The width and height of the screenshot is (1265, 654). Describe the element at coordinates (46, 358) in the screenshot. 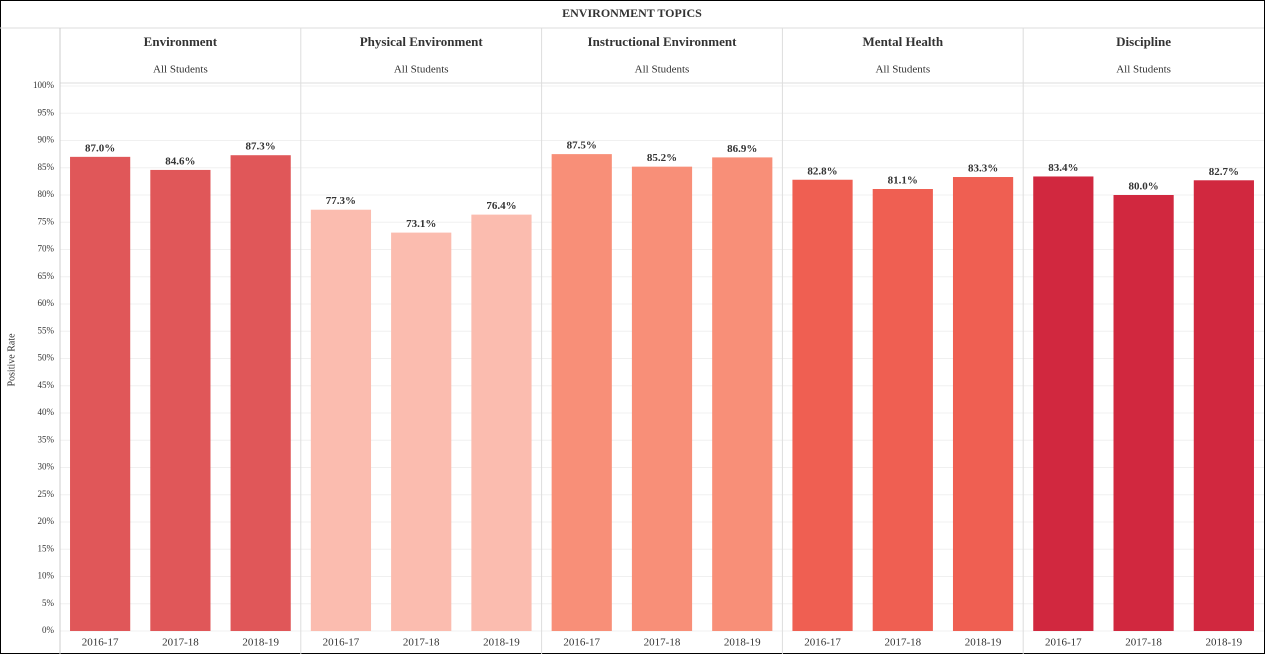

I see `y-tick-label: 50%` at that location.